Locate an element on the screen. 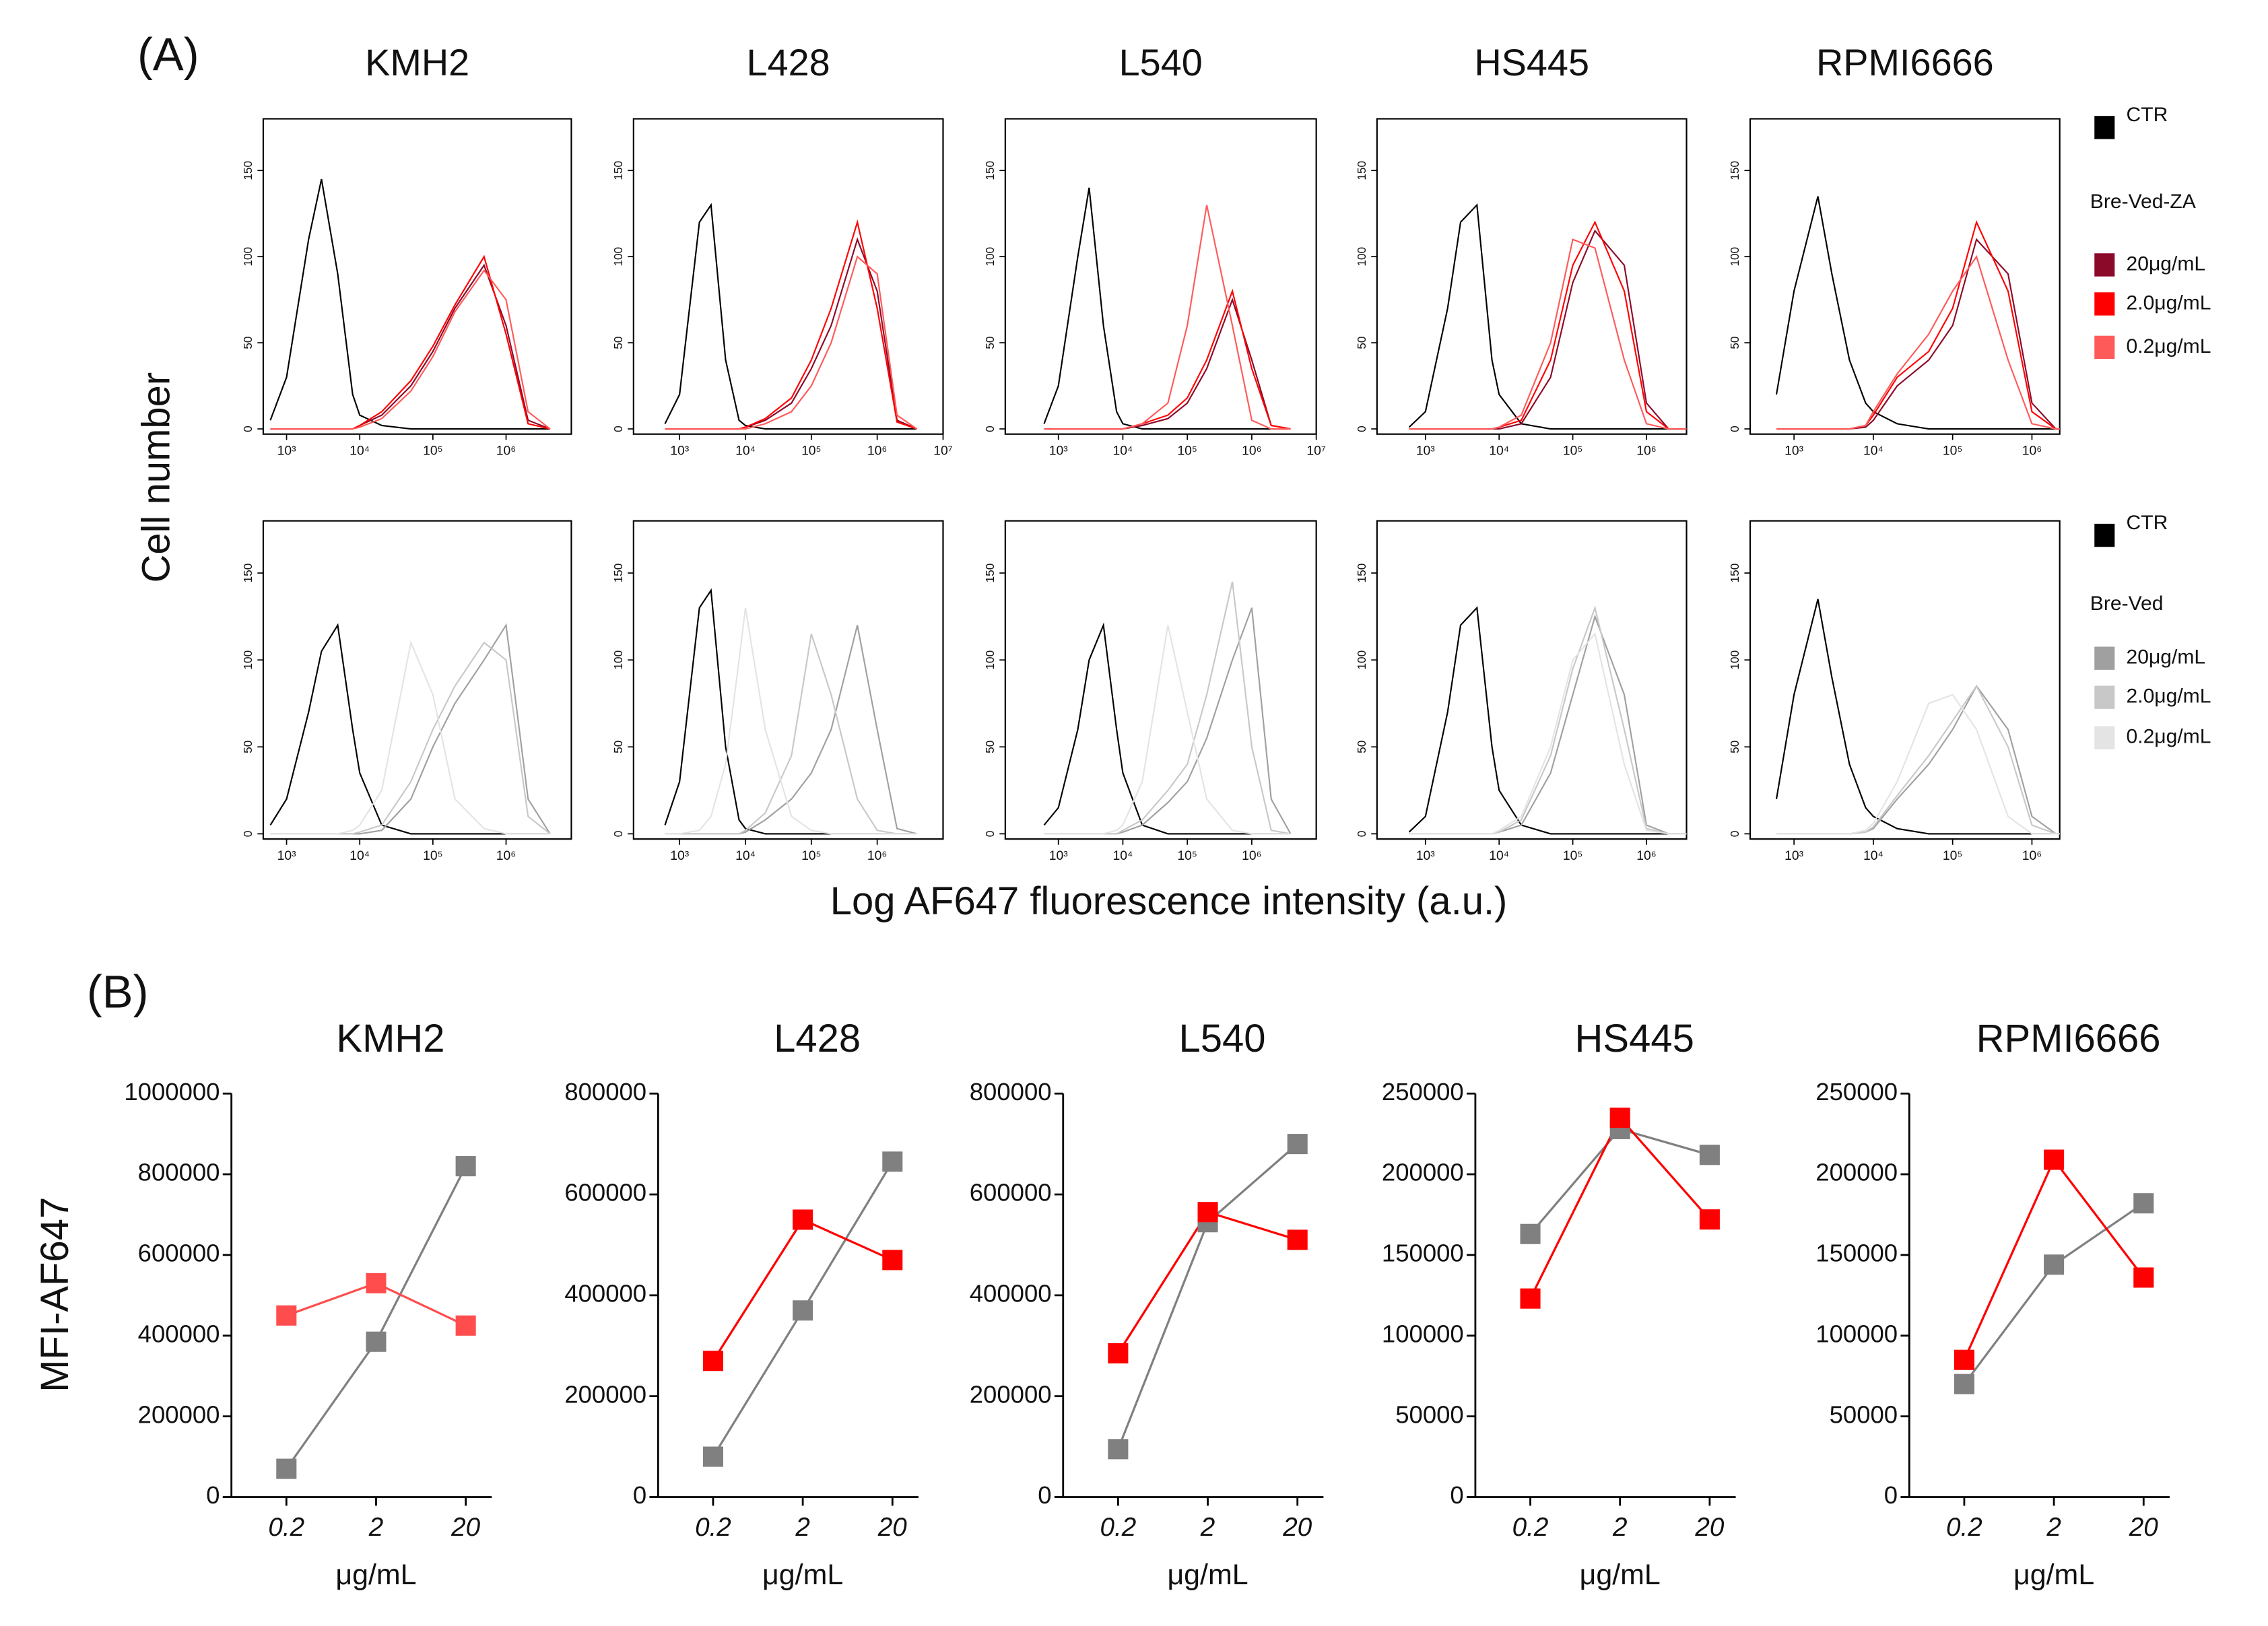  y-tick-label: 100000 is located at coordinates (1423, 1333).